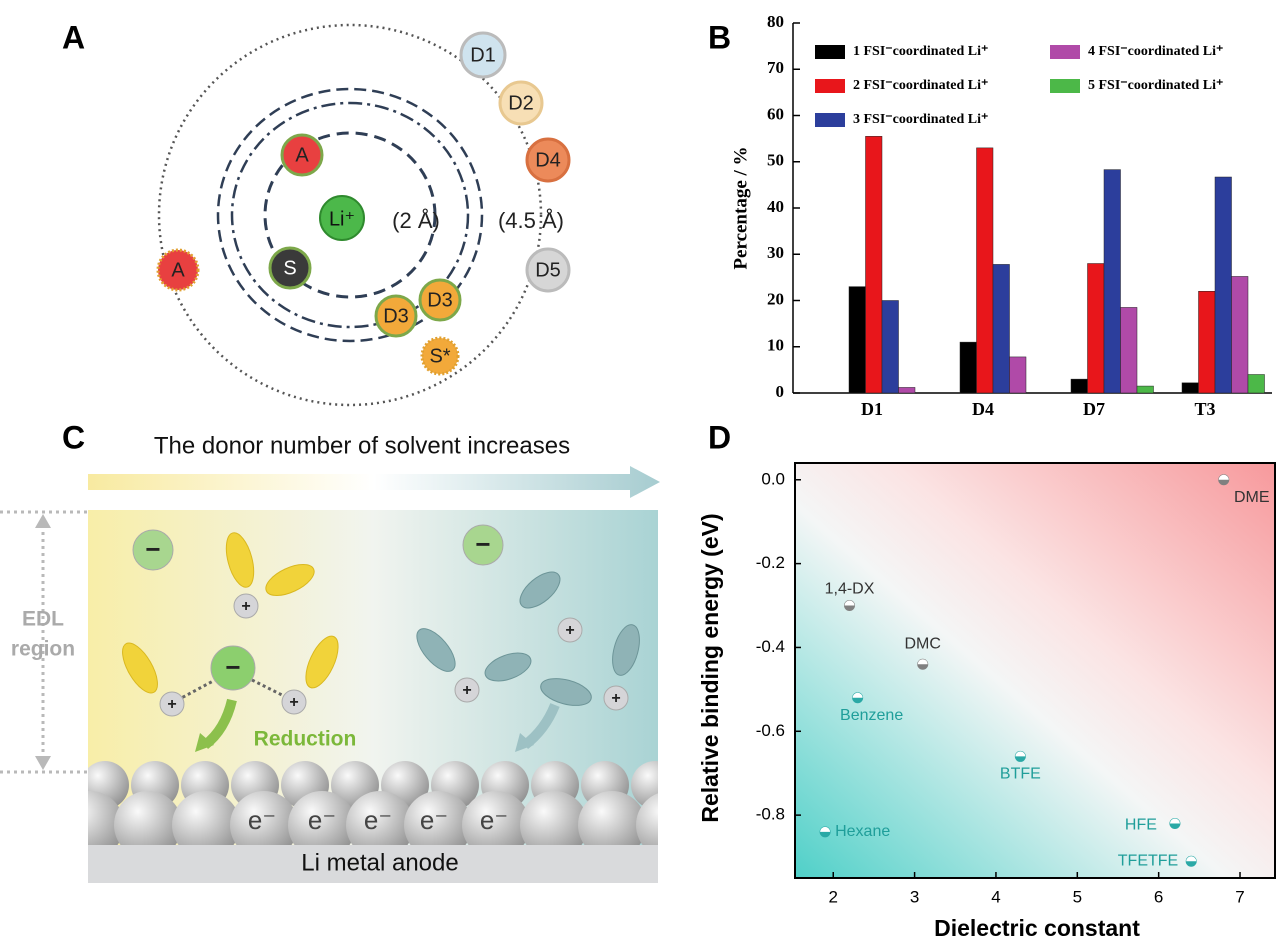 The width and height of the screenshot is (1283, 943). Describe the element at coordinates (204, 742) in the screenshot. I see `reduction-arrowhead` at that location.